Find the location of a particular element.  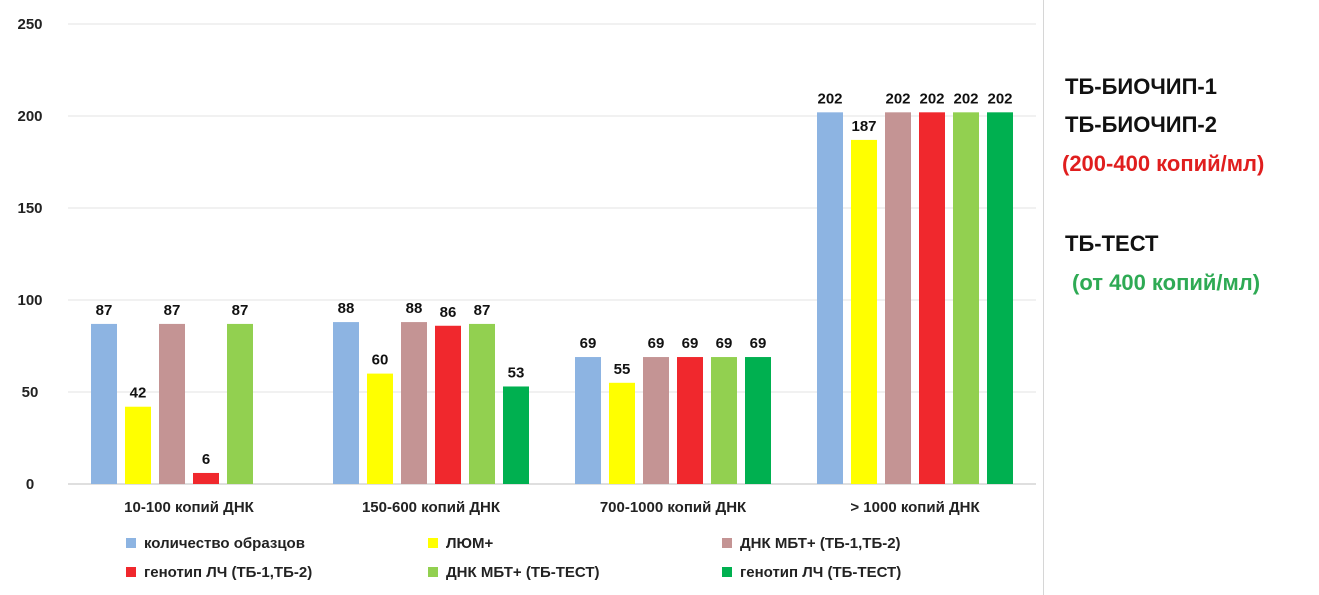

note-biochip-1: ТБ-БИОЧИП-1 is located at coordinates (1141, 86).